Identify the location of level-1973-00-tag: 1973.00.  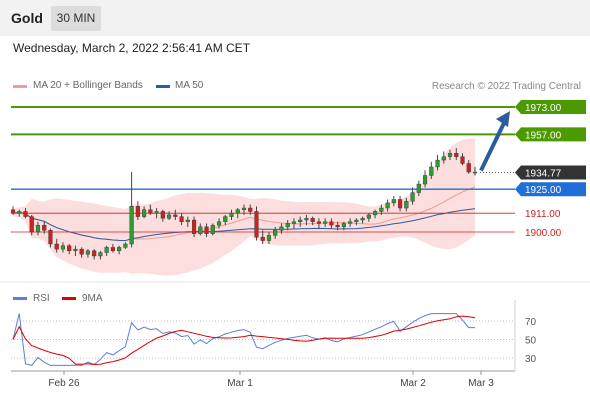
(550, 107).